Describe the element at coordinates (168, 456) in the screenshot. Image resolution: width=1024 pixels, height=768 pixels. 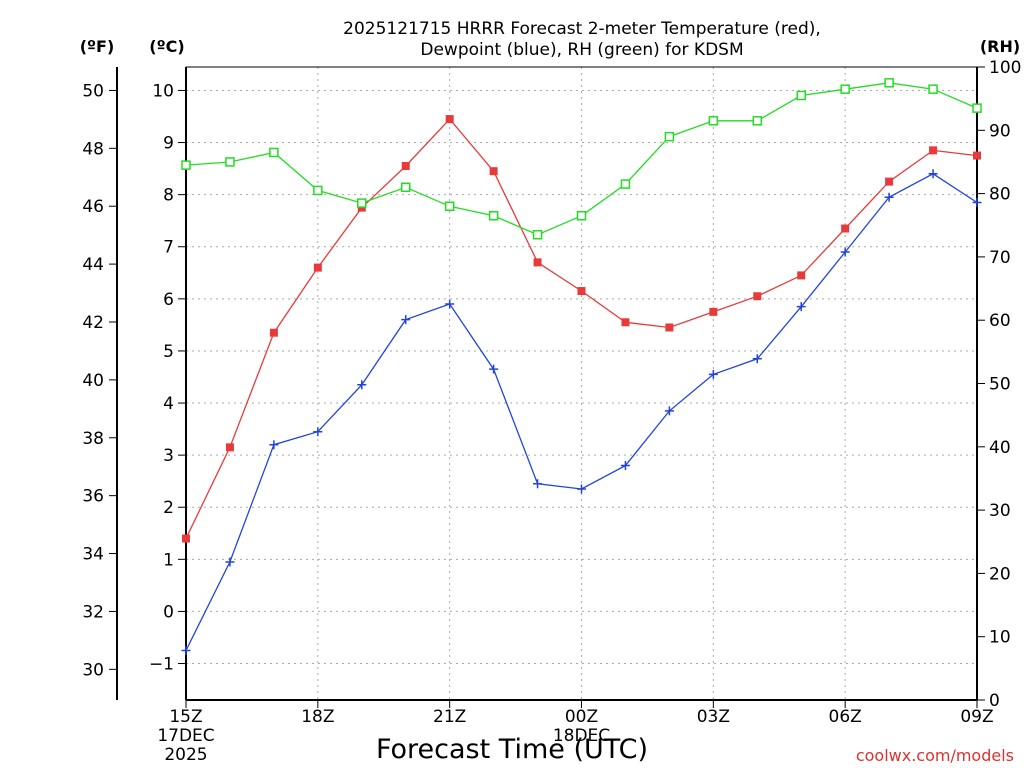
I see `celsius-tick-label: 3` at that location.